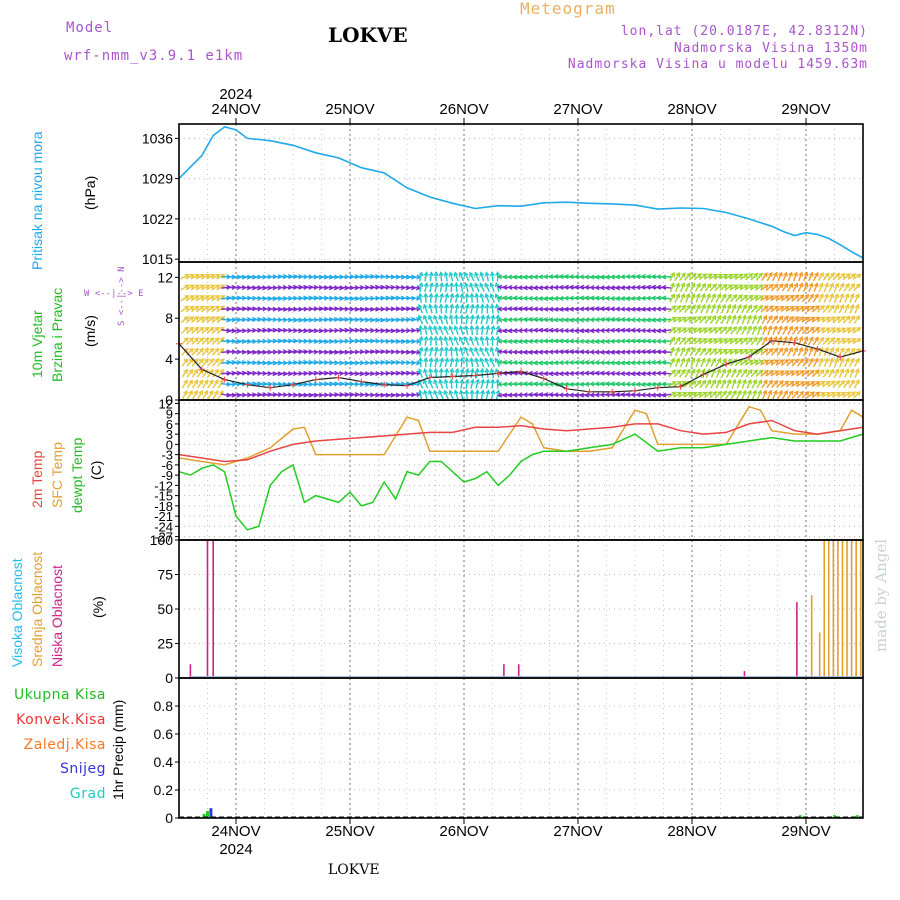 The height and width of the screenshot is (900, 900). Describe the element at coordinates (165, 609) in the screenshot. I see `y-tick-label: 50` at that location.